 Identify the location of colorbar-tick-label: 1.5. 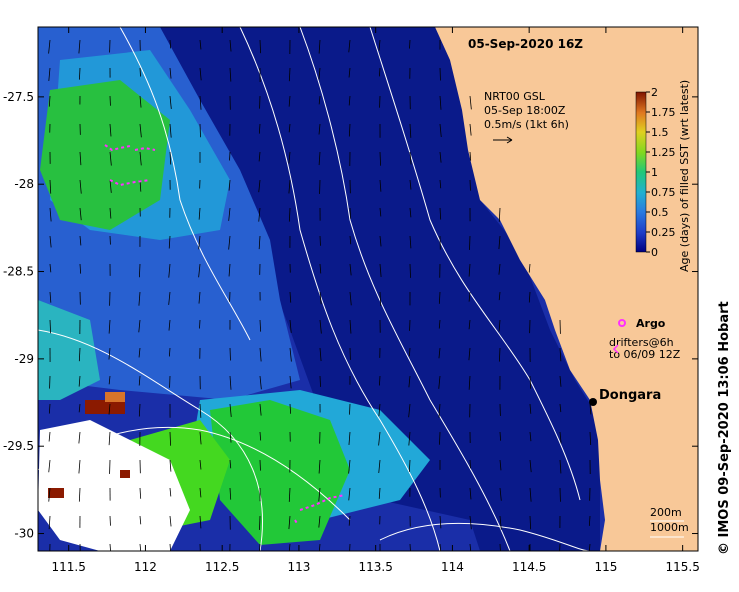
(660, 132).